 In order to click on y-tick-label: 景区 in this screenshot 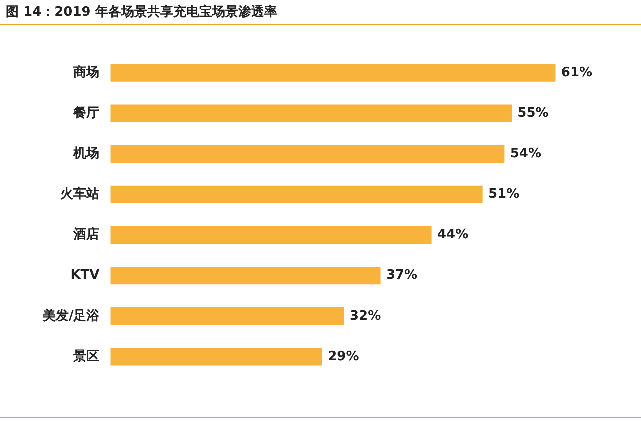, I will do `click(86, 356)`.